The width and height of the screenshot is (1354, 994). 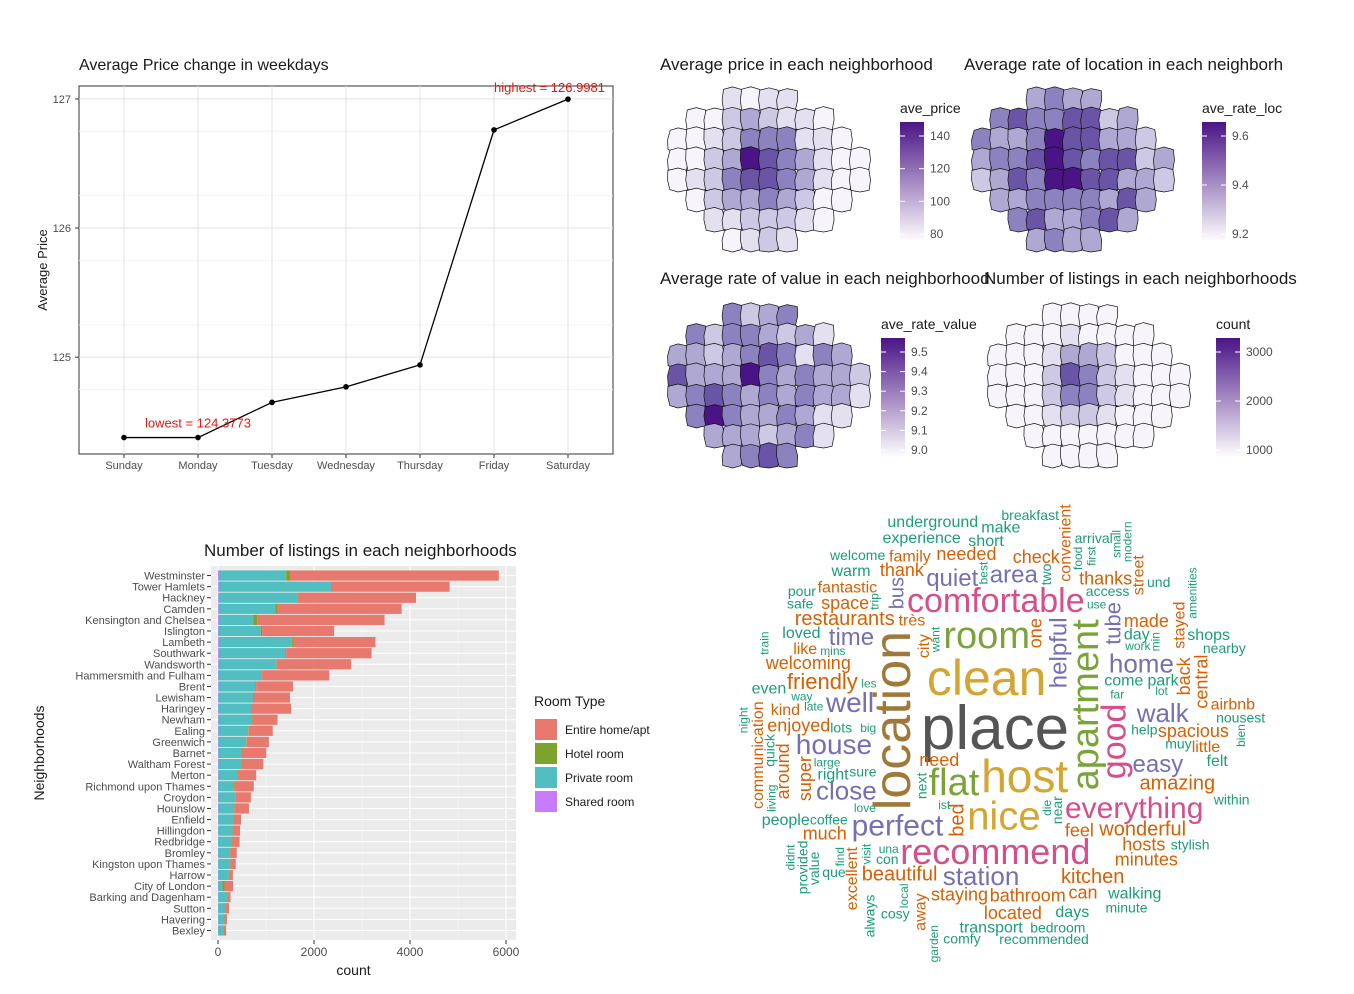 What do you see at coordinates (834, 744) in the screenshot?
I see `cloud-word: house` at bounding box center [834, 744].